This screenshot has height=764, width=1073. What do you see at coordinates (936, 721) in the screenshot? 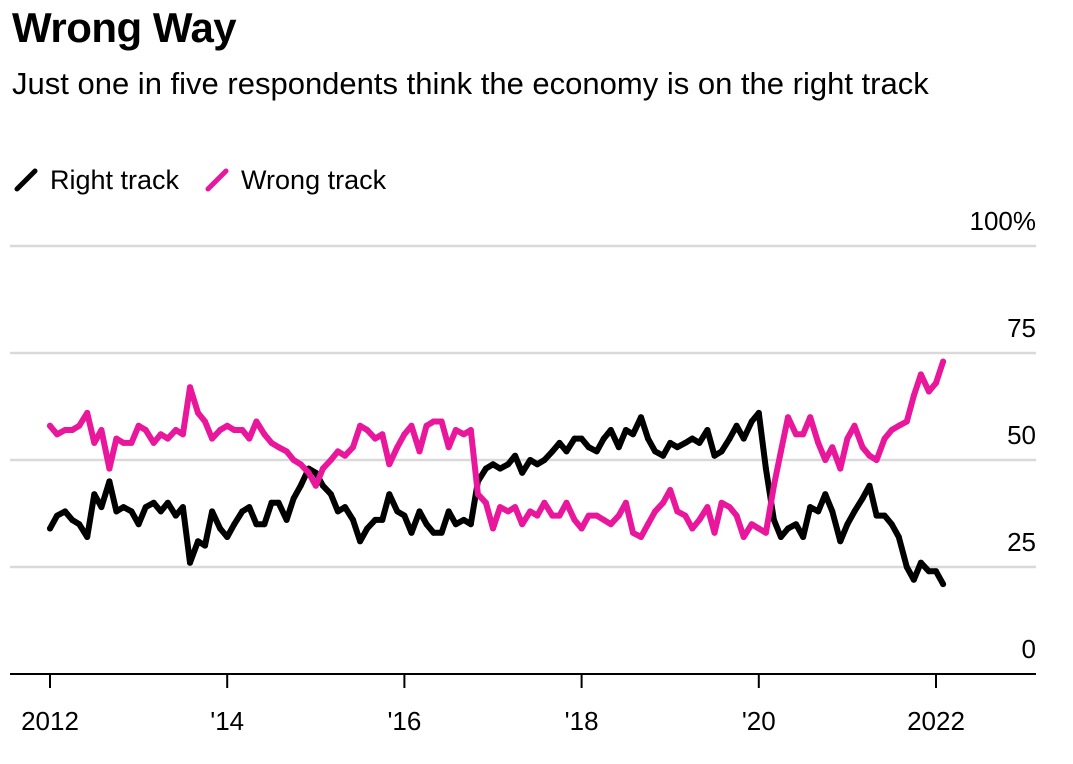
I see `x-tick-label: 2022` at bounding box center [936, 721].